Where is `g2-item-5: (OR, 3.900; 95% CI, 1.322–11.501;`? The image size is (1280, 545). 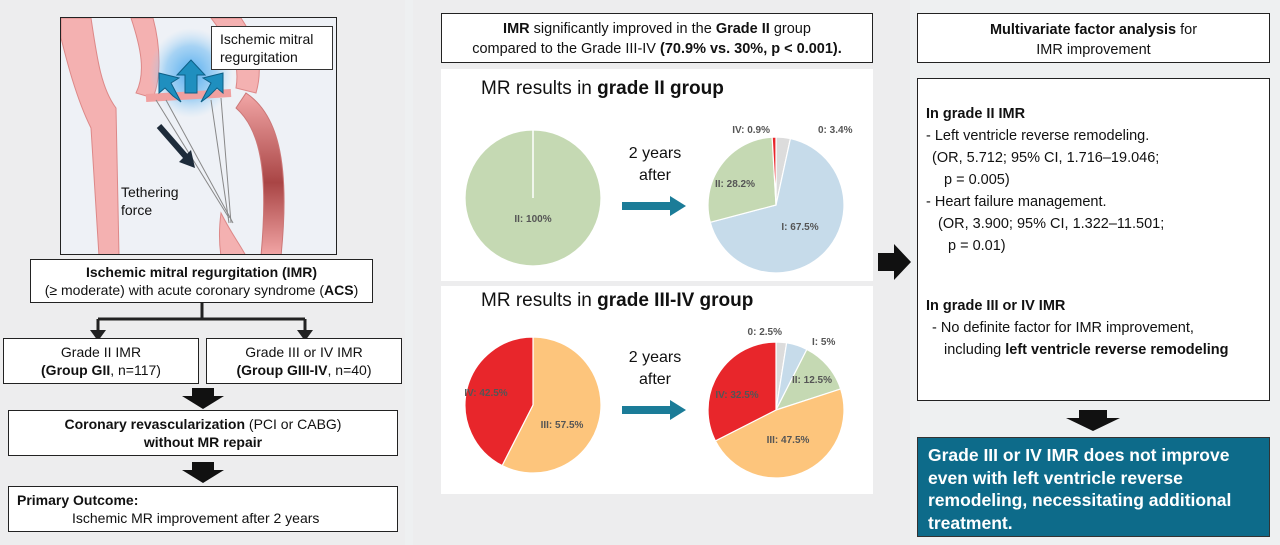
g2-item-5: (OR, 3.900; 95% CI, 1.322–11.501; is located at coordinates (1051, 224).